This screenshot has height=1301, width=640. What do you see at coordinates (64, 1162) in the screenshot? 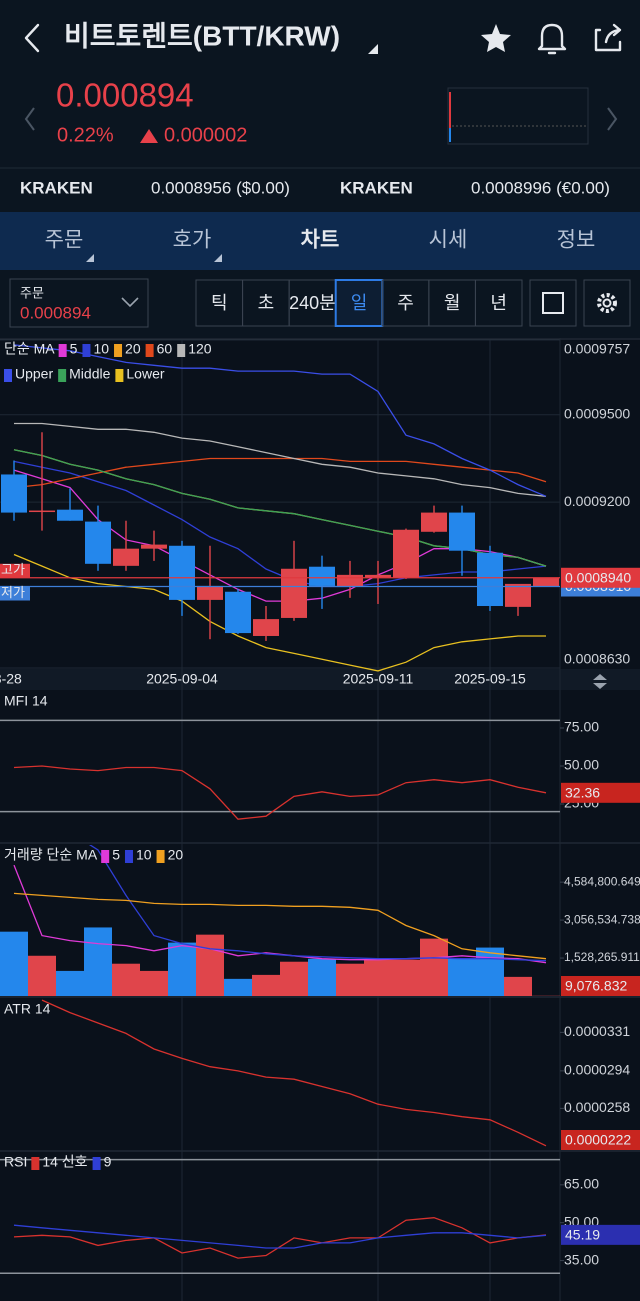
I see `legend-label: 14 신호` at bounding box center [64, 1162].